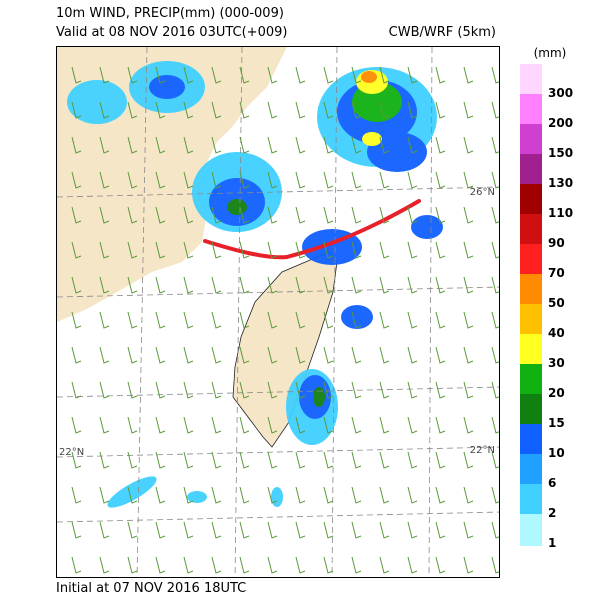 Image resolution: width=600 pixels, height=600 pixels. Describe the element at coordinates (561, 213) in the screenshot. I see `legend-label-110: 110` at that location.